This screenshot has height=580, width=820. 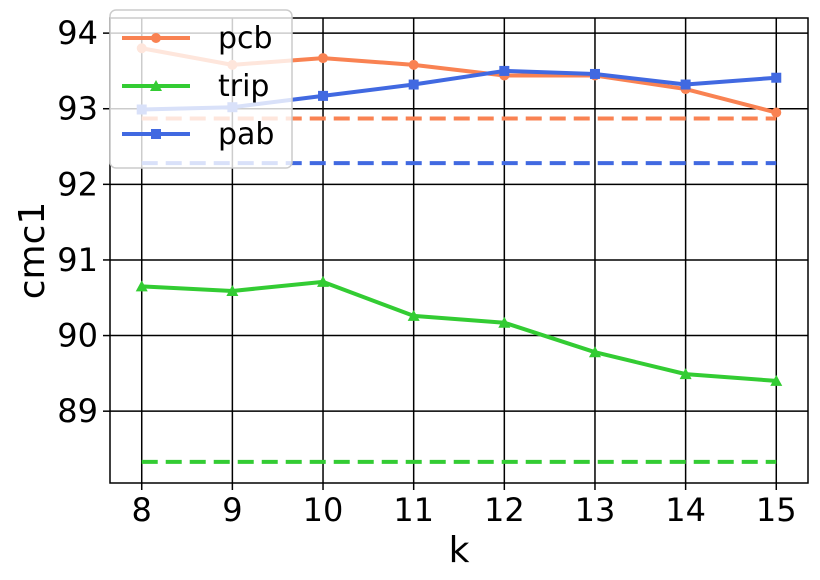 I want to click on y-axis-title: cmc1, so click(x=32, y=251).